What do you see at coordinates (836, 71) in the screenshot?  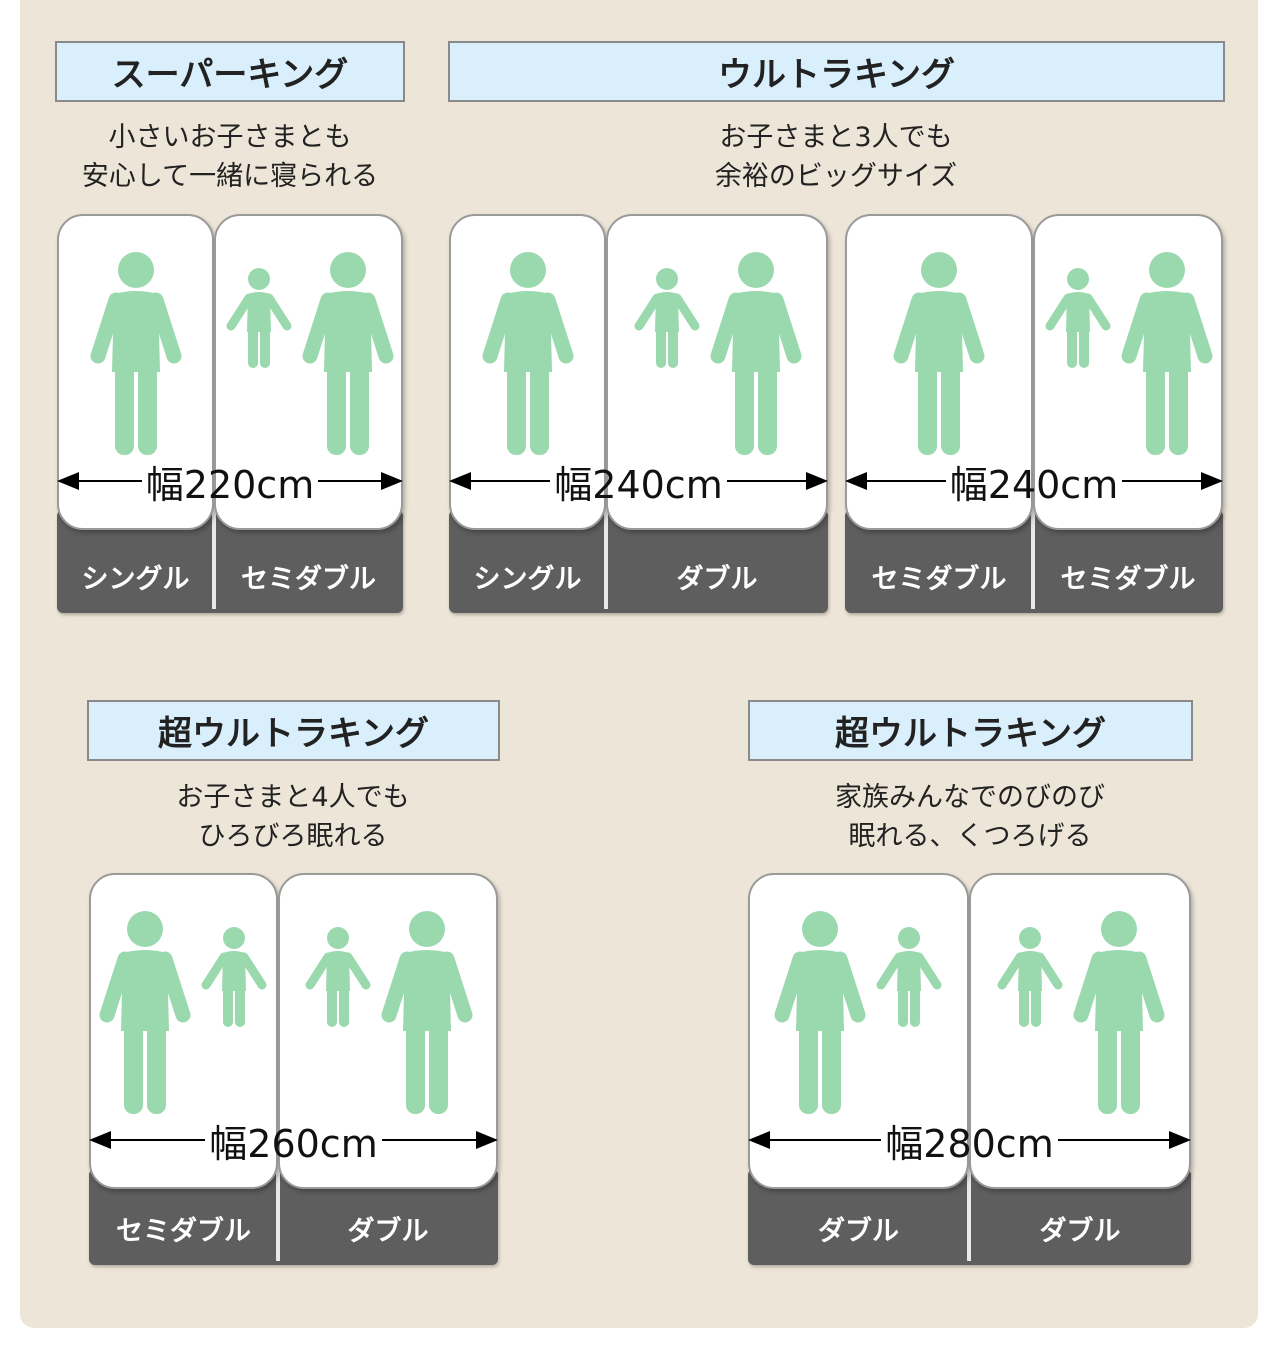 I see `group-title-ultra-king: ウルトラキング` at bounding box center [836, 71].